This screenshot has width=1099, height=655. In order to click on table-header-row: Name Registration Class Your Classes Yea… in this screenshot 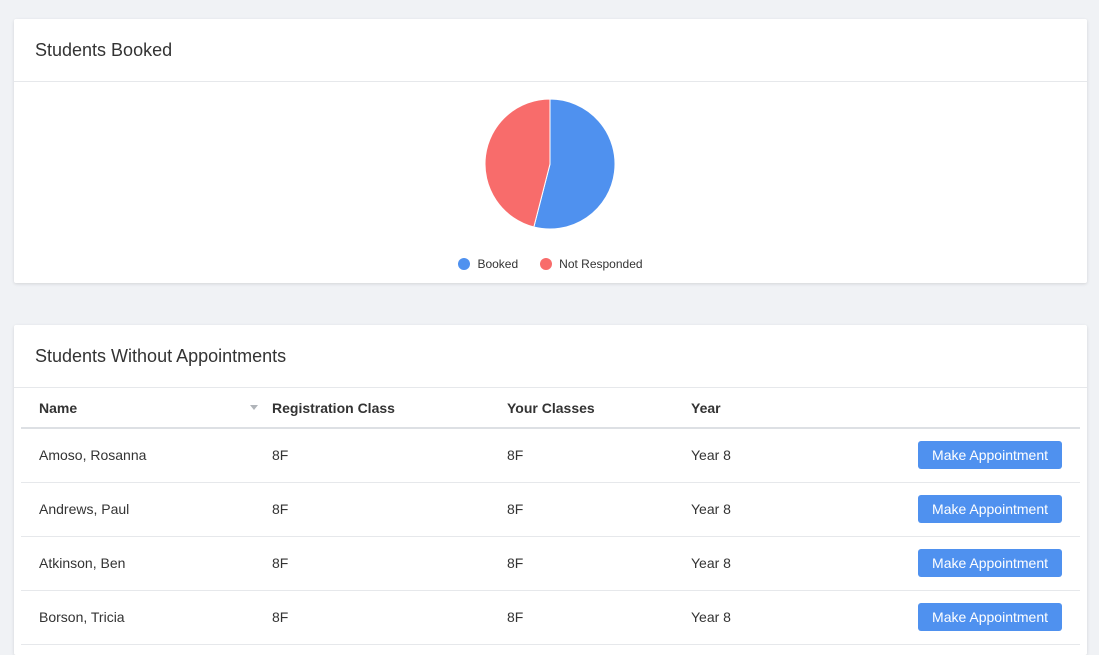, I will do `click(550, 408)`.